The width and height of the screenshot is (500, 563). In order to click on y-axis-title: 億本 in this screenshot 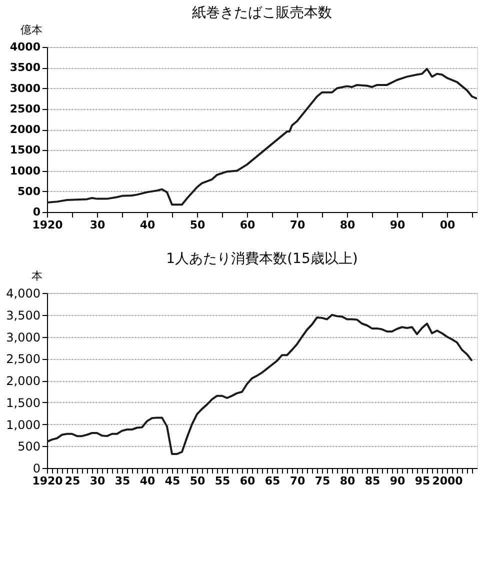, I will do `click(31, 30)`.